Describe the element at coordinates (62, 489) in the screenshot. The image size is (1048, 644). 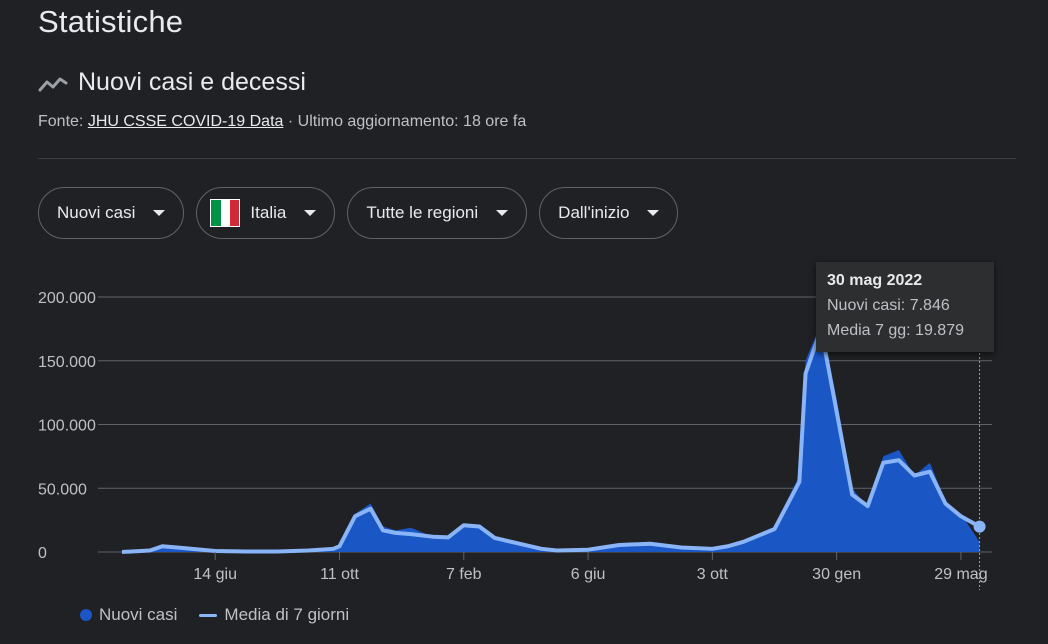
I see `y-tick-label: 50.000` at that location.